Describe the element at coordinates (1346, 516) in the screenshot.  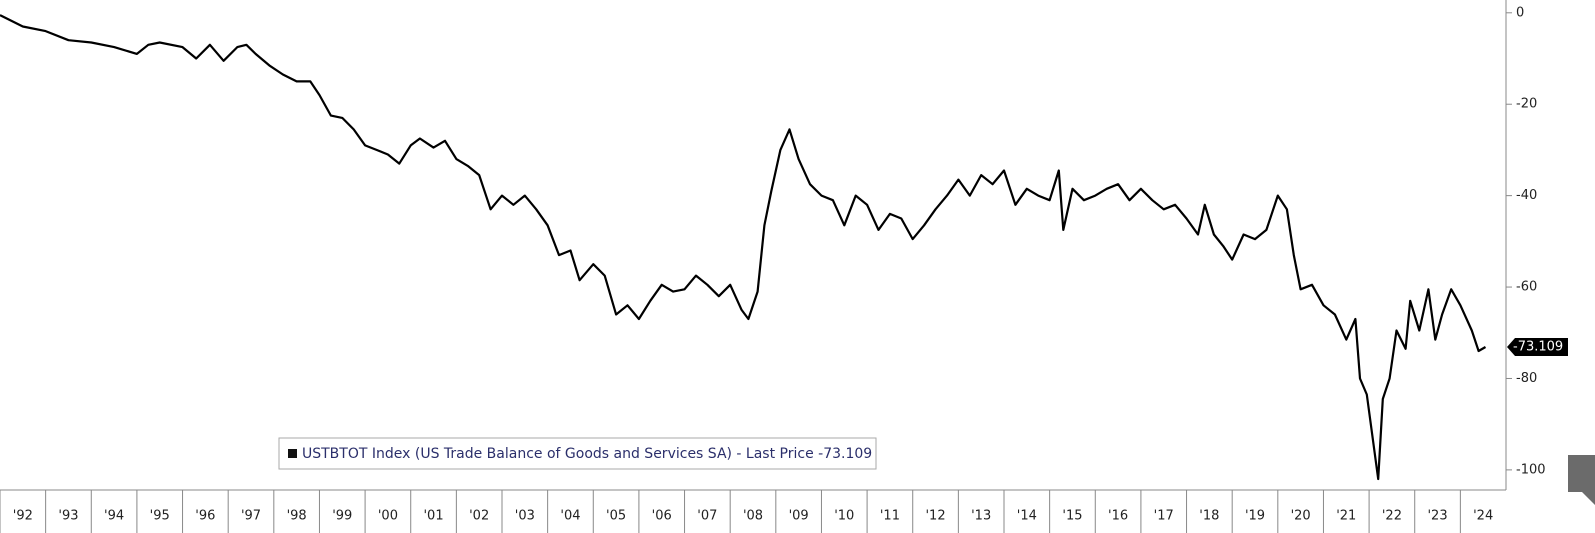
I see `x-tick-label: '21` at that location.